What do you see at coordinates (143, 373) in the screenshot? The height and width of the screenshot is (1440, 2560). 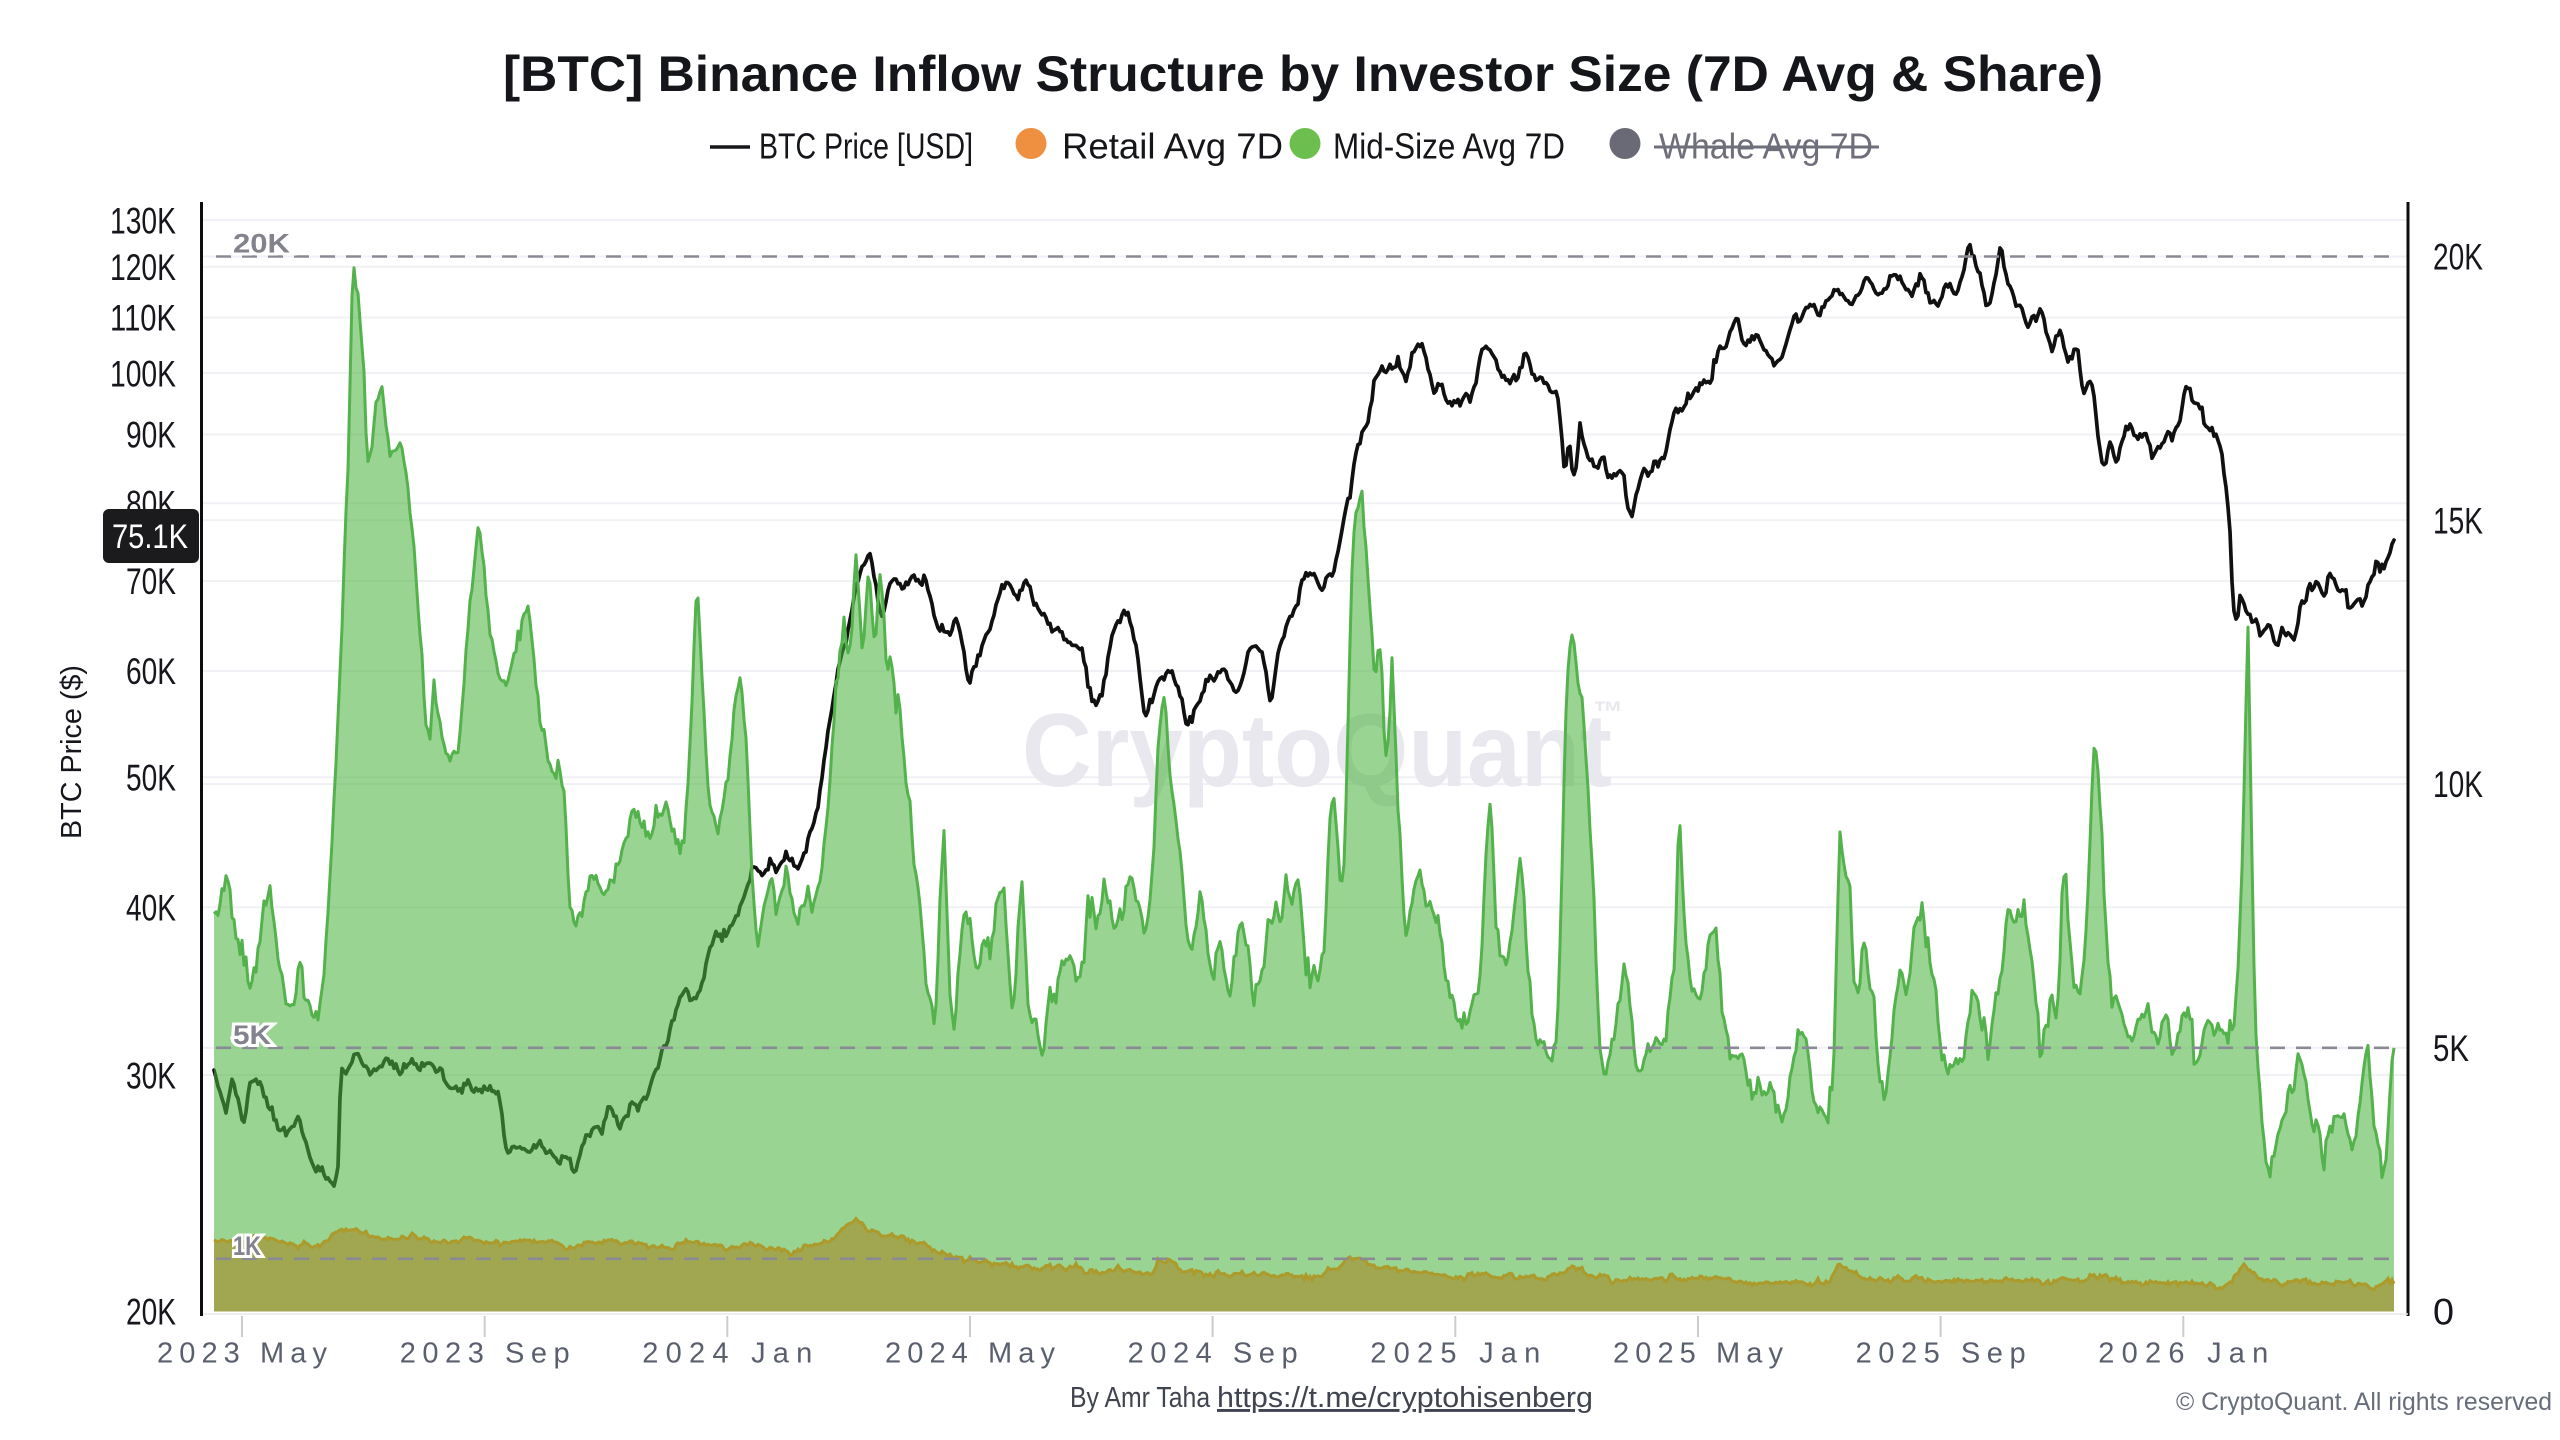 I see `svg-text: 100K` at bounding box center [143, 373].